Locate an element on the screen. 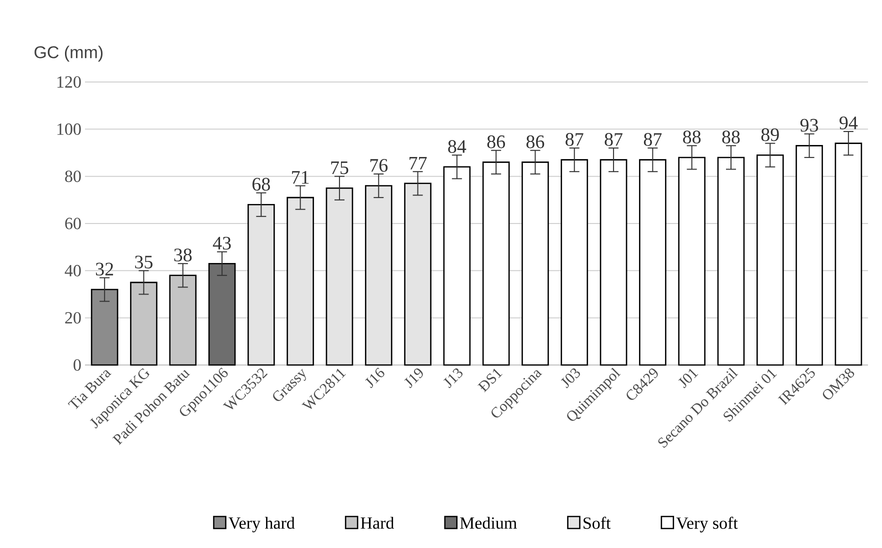 The image size is (882, 548). legend-label: Soft is located at coordinates (597, 522).